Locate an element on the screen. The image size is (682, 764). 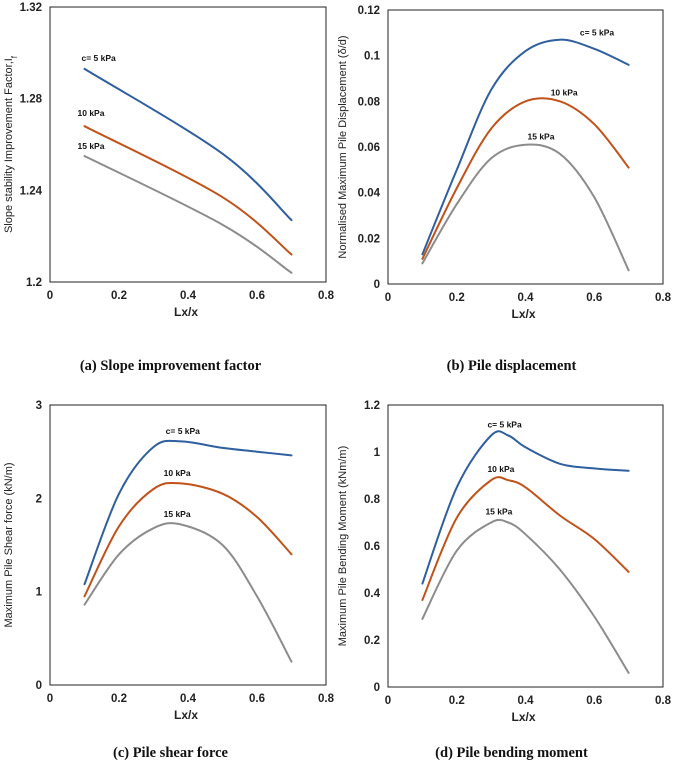
y-tick-label: 0.6 is located at coordinates (372, 547).